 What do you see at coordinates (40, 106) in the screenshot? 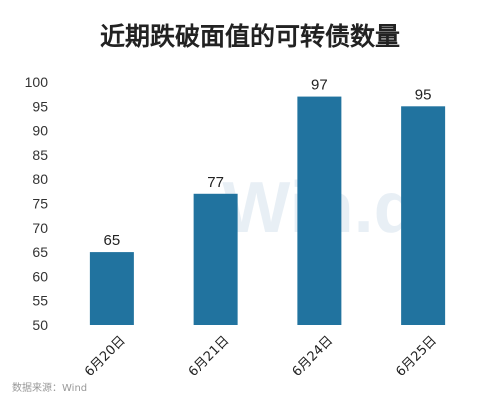
I see `y-tick-label: 95` at bounding box center [40, 106].